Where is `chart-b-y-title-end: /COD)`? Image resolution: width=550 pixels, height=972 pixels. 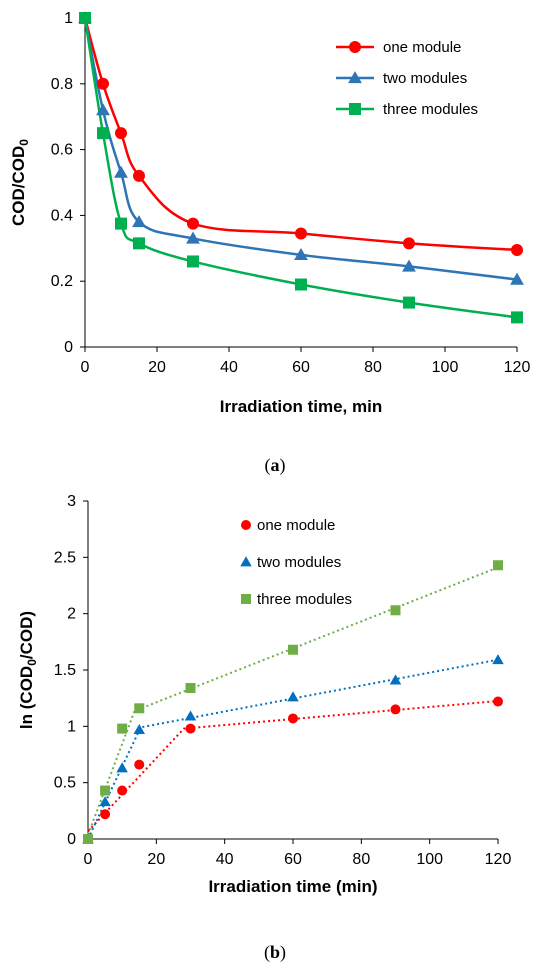 chart-b-y-title-end: /COD) is located at coordinates (26, 635).